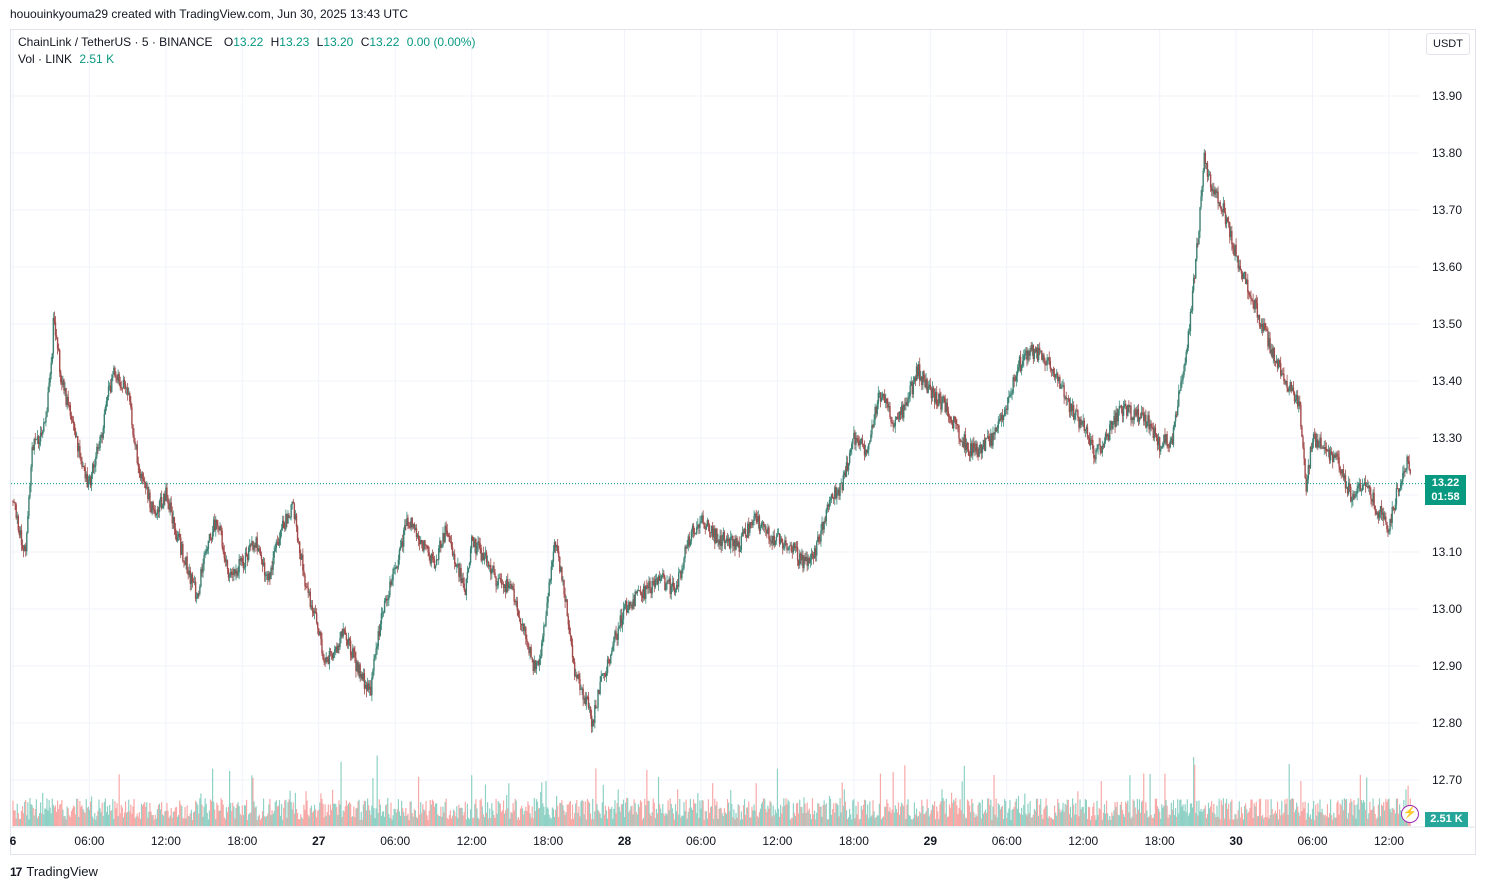  Describe the element at coordinates (1448, 44) in the screenshot. I see `currency-button: USDT` at that location.